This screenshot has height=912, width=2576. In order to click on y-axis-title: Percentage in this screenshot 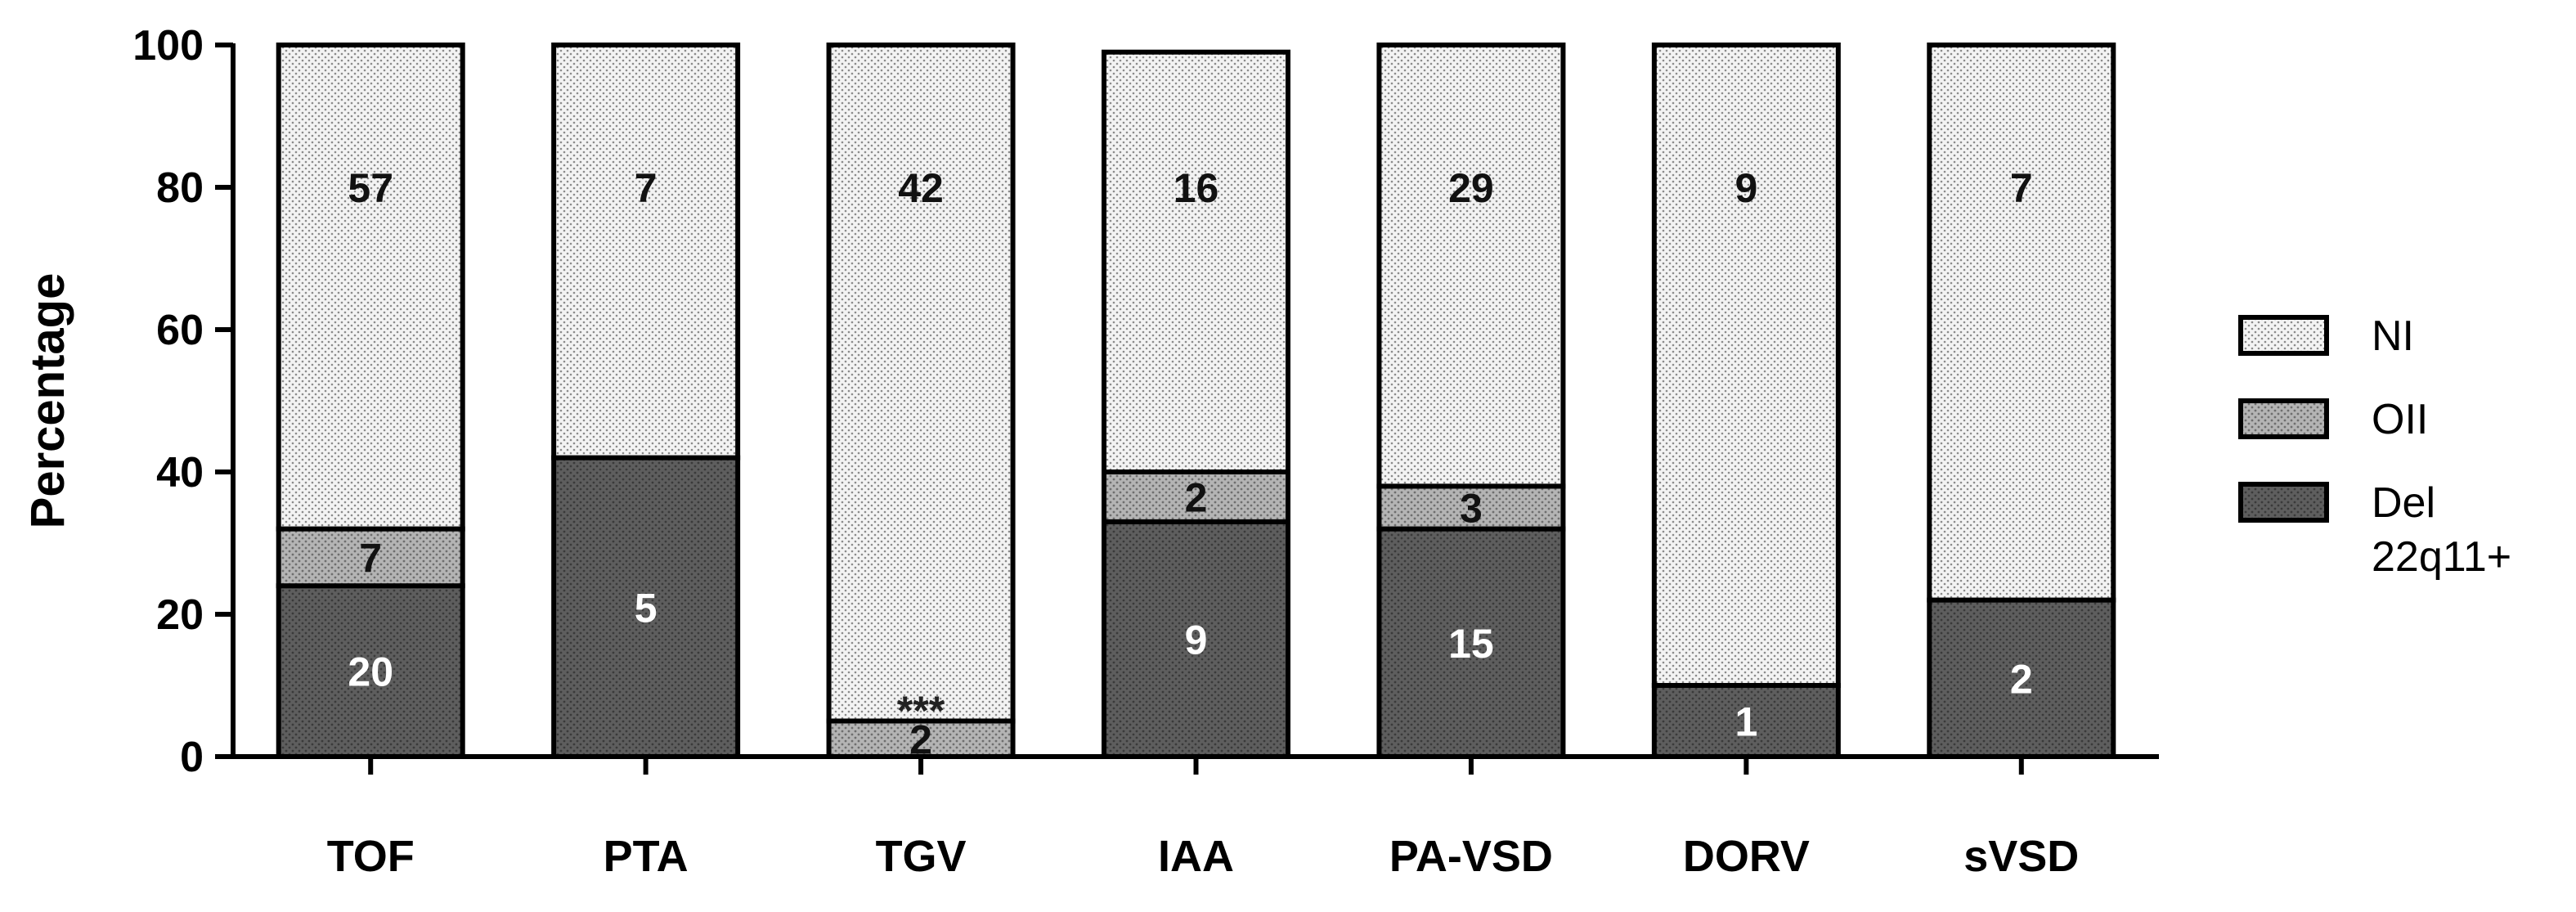, I will do `click(47, 401)`.